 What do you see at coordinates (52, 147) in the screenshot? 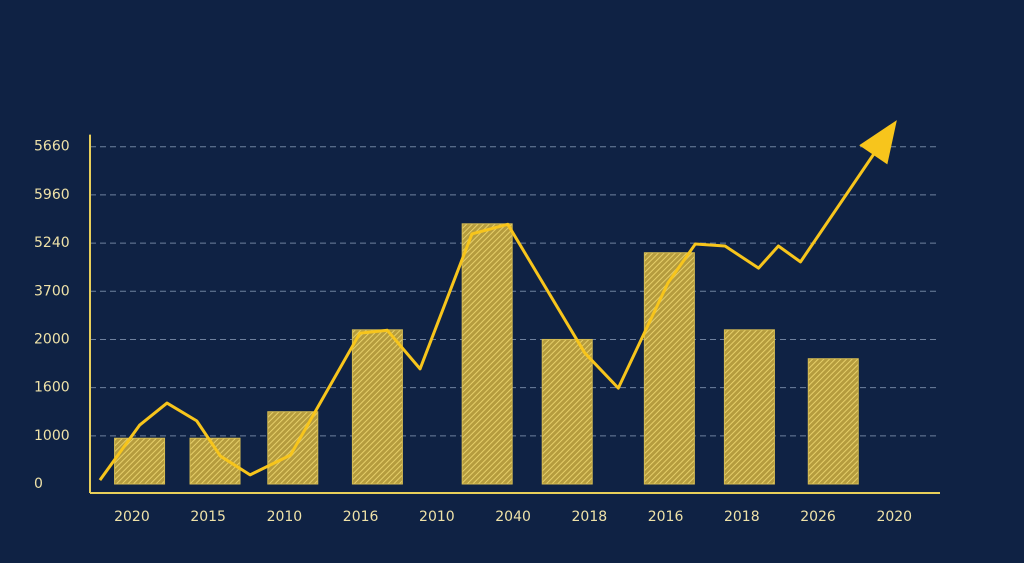
I see `y-tick-label: 5660` at bounding box center [52, 147].